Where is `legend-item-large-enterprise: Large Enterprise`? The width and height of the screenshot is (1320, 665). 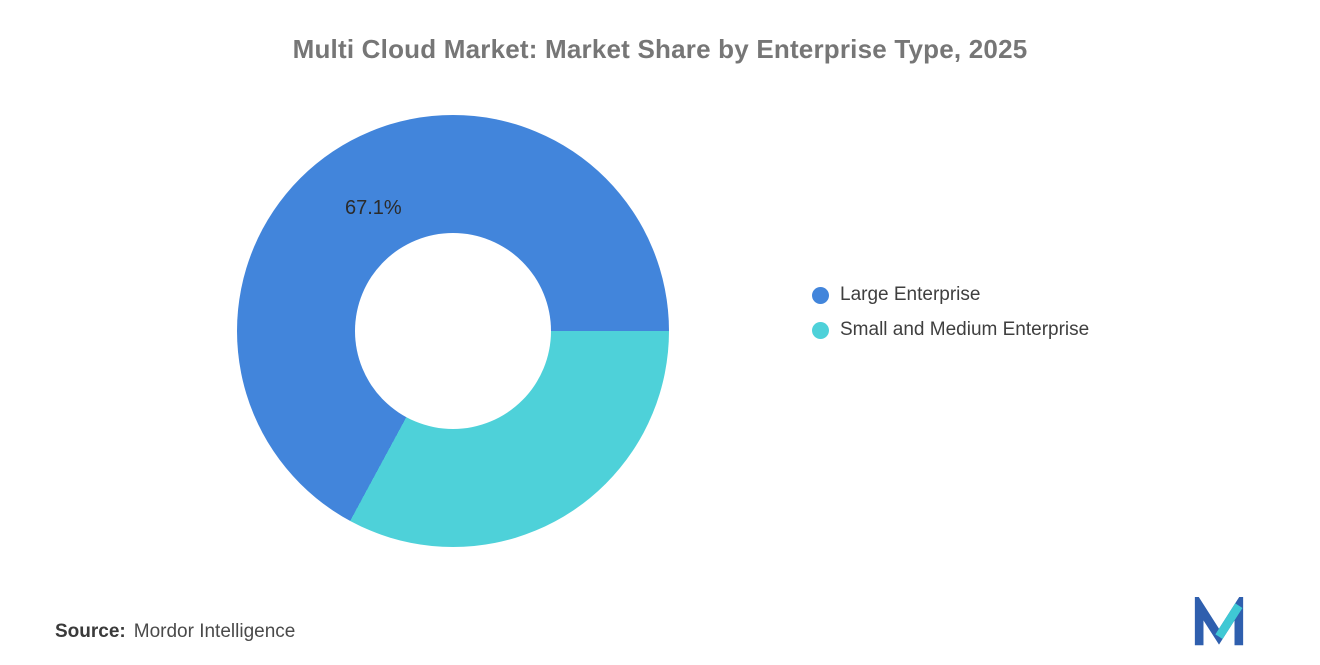 legend-item-large-enterprise: Large Enterprise is located at coordinates (950, 295).